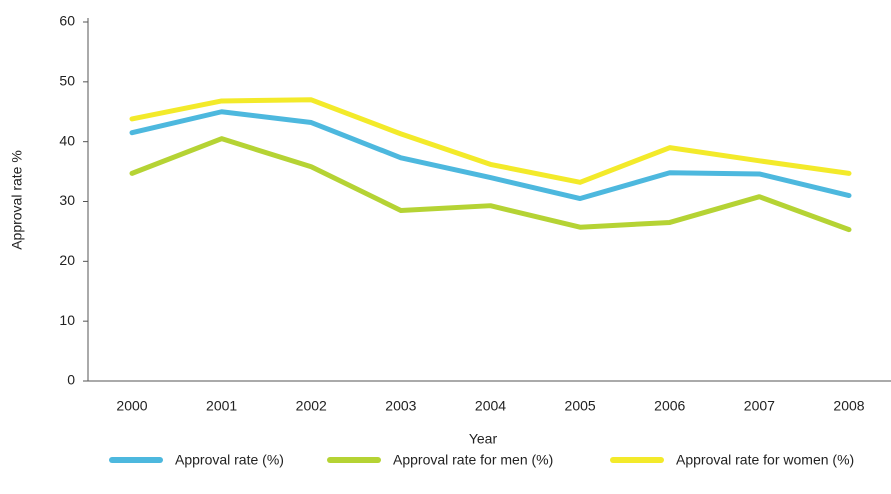  I want to click on legend-label: Approval rate for women (%), so click(765, 460).